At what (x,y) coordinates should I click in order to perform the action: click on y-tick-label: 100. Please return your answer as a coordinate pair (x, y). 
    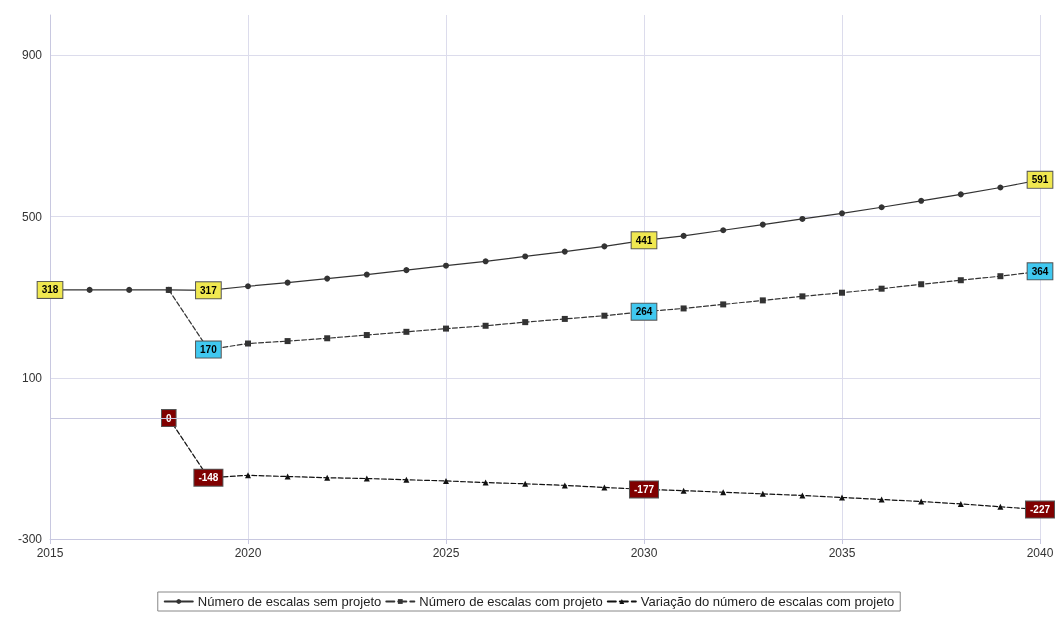
    Looking at the image, I should click on (32, 377).